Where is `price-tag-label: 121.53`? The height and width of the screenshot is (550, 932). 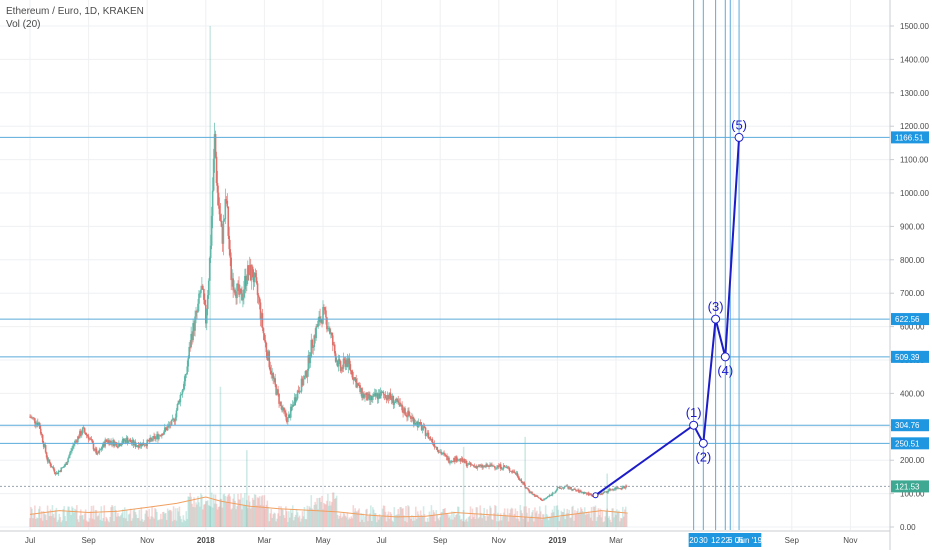 price-tag-label: 121.53 is located at coordinates (907, 486).